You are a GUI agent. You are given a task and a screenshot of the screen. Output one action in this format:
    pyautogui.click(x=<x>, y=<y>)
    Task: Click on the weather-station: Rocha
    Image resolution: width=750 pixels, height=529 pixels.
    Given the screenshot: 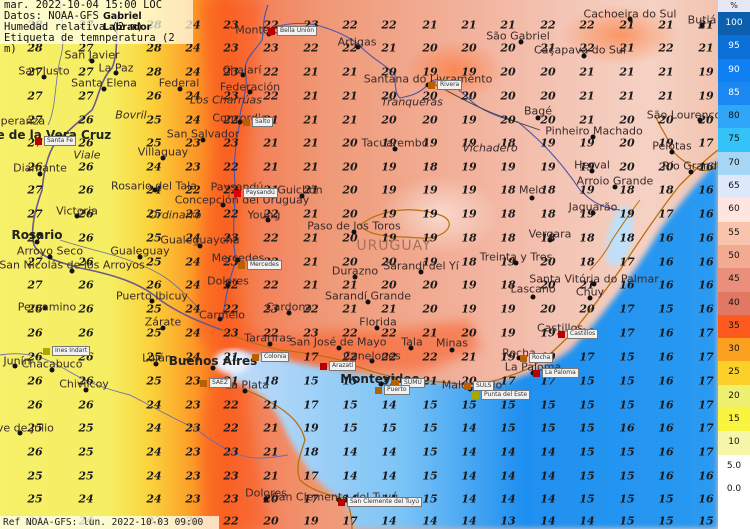 What is the action you would take?
    pyautogui.click(x=537, y=358)
    